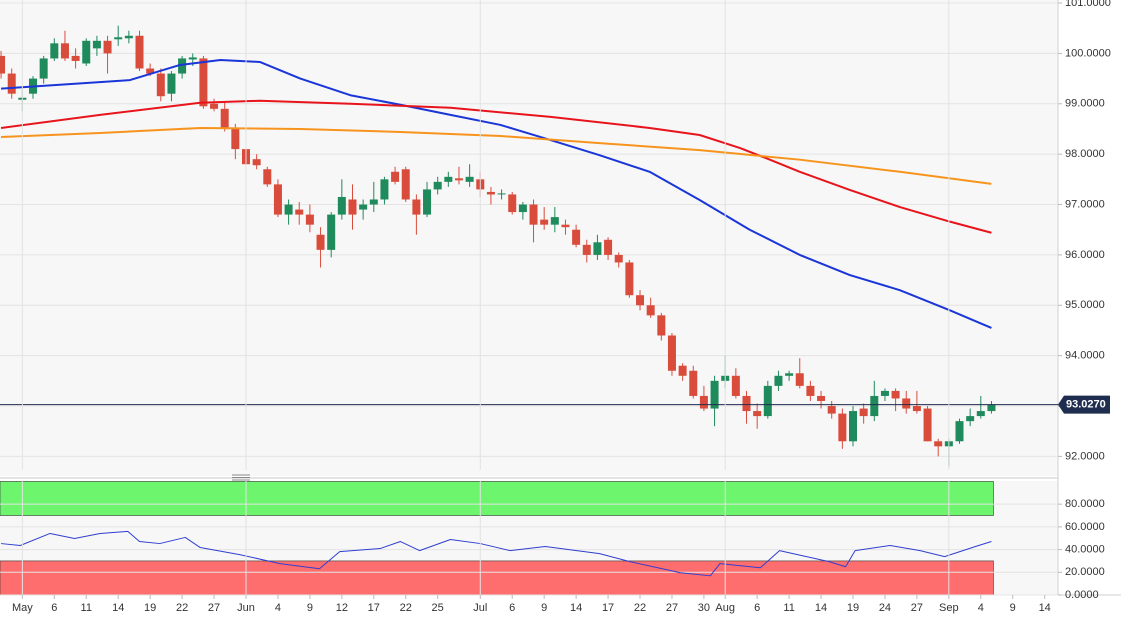 This screenshot has width=1121, height=622. Describe the element at coordinates (497, 498) in the screenshot. I see `zone` at that location.